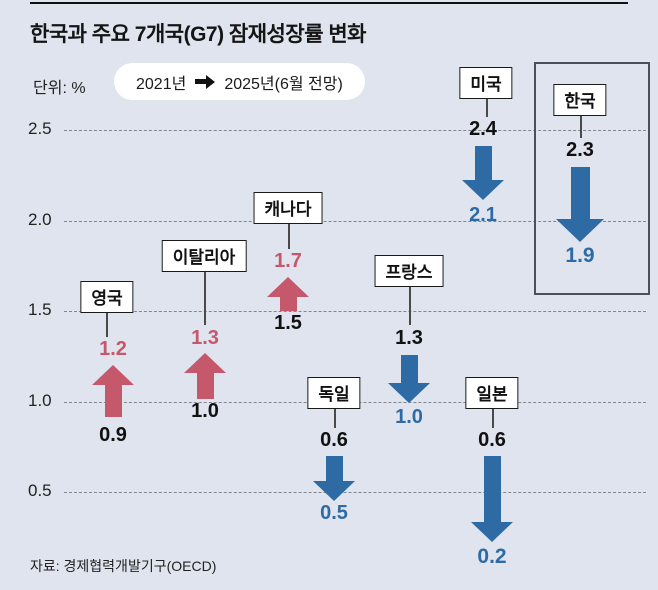 The height and width of the screenshot is (590, 658). I want to click on y-axis-tick: 2.5, so click(40, 128).